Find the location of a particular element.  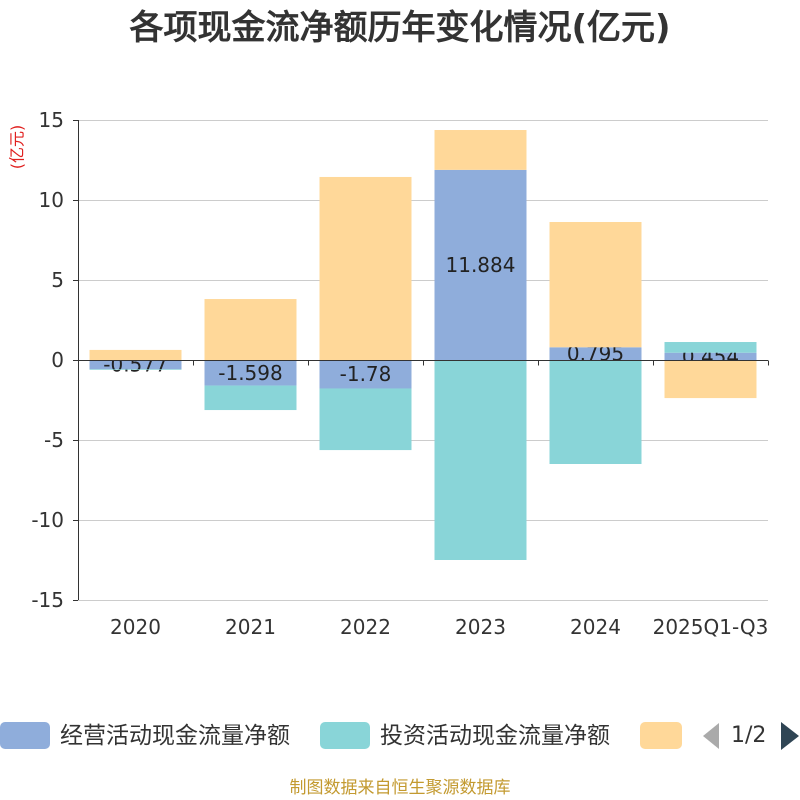

legend-next-page-icon is located at coordinates (790, 736).